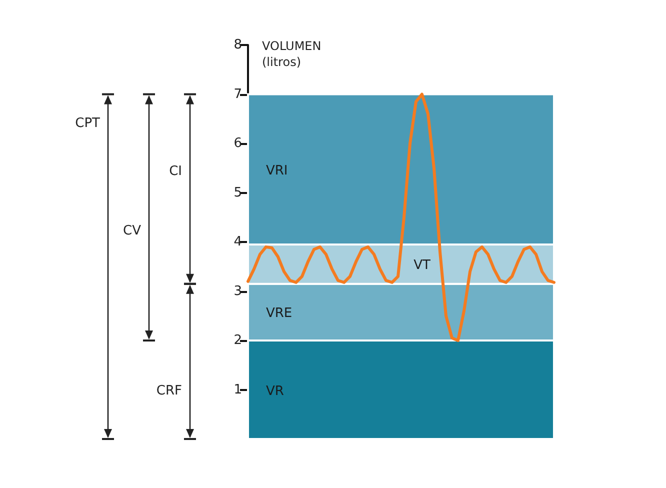  I want to click on y-tick-label: 1, so click(238, 390).